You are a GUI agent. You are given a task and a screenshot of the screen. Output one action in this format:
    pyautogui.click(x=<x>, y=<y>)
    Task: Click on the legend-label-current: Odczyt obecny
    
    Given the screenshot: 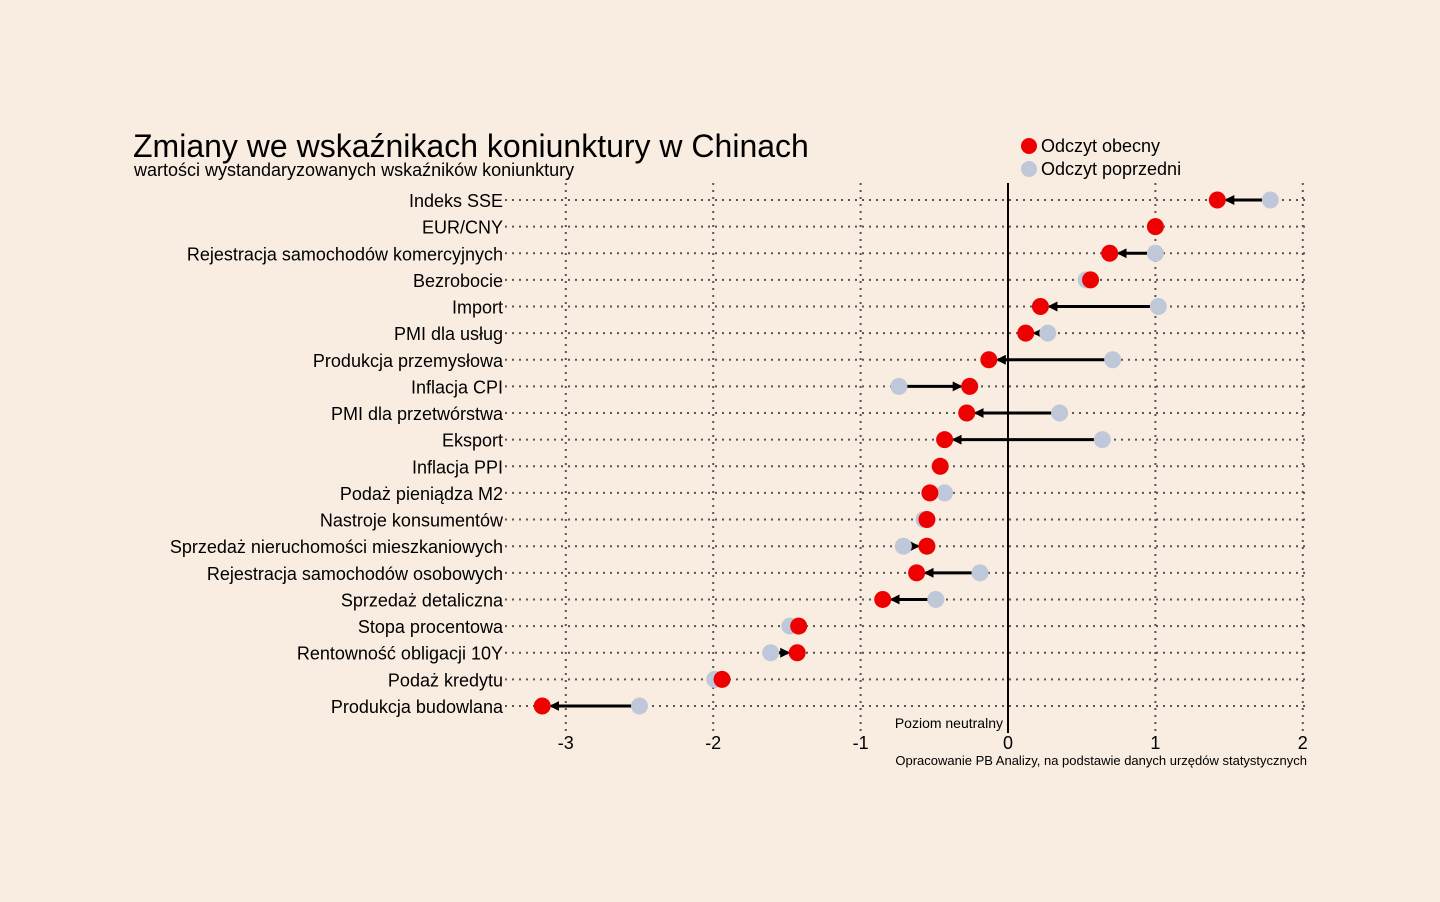 What is the action you would take?
    pyautogui.click(x=1100, y=146)
    